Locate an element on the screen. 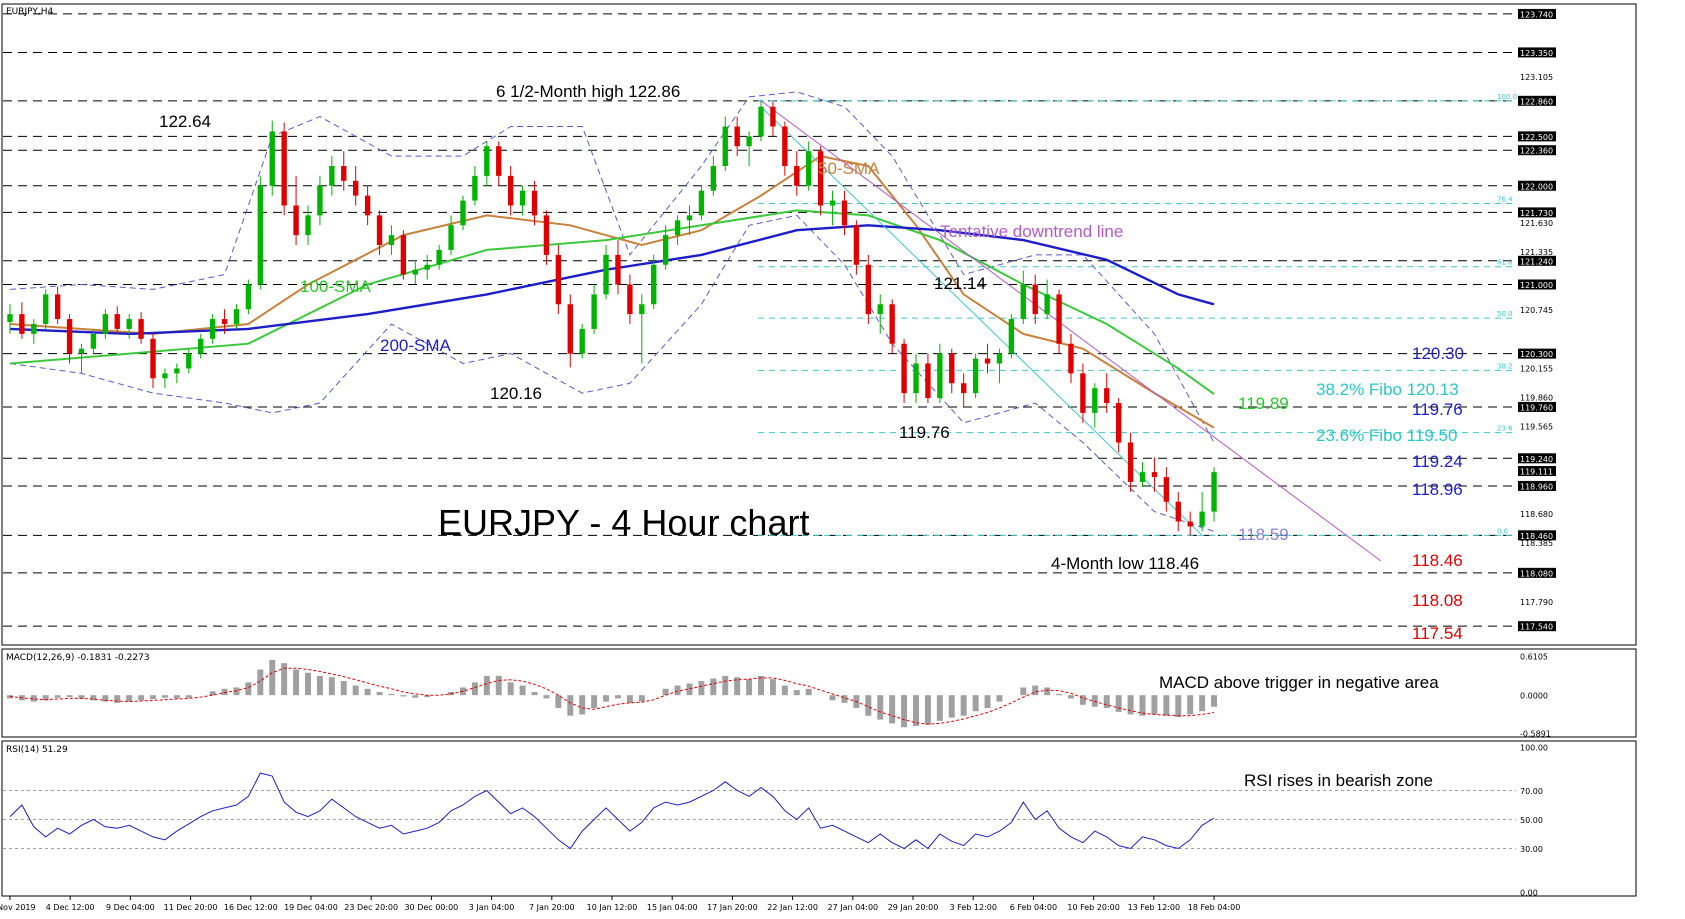  time-axis-label: 17 Jan 20:00 is located at coordinates (732, 907).